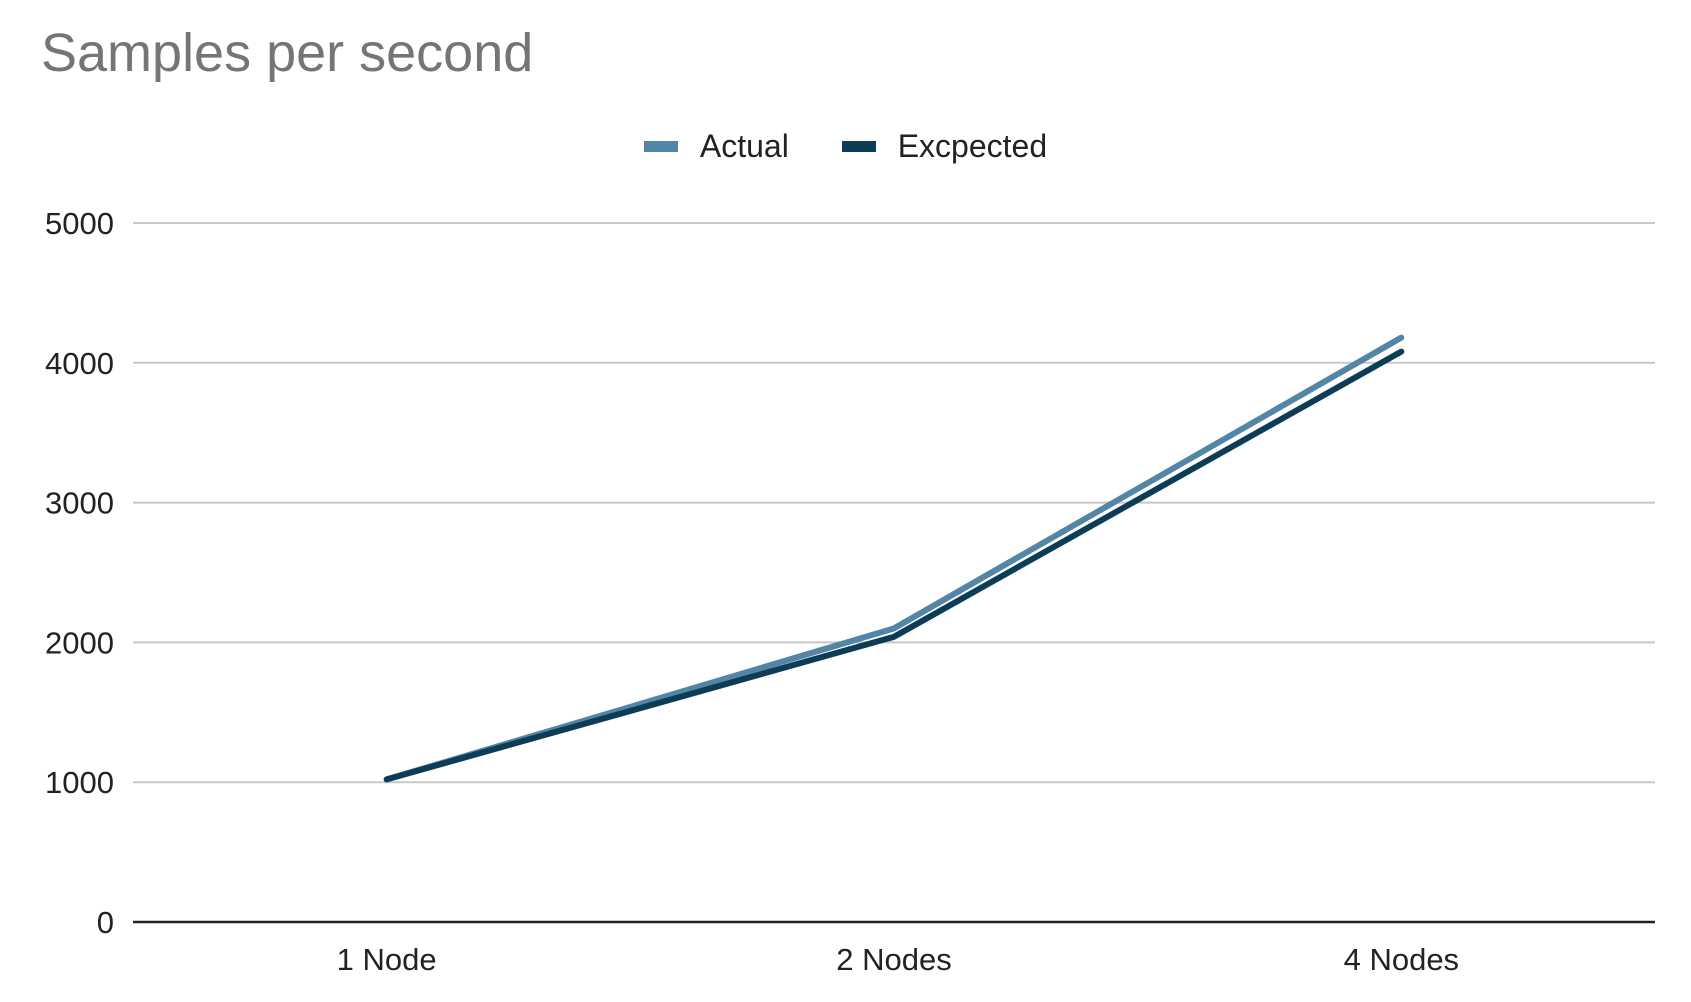  I want to click on legend-item-excpected: Excpected, so click(944, 146).